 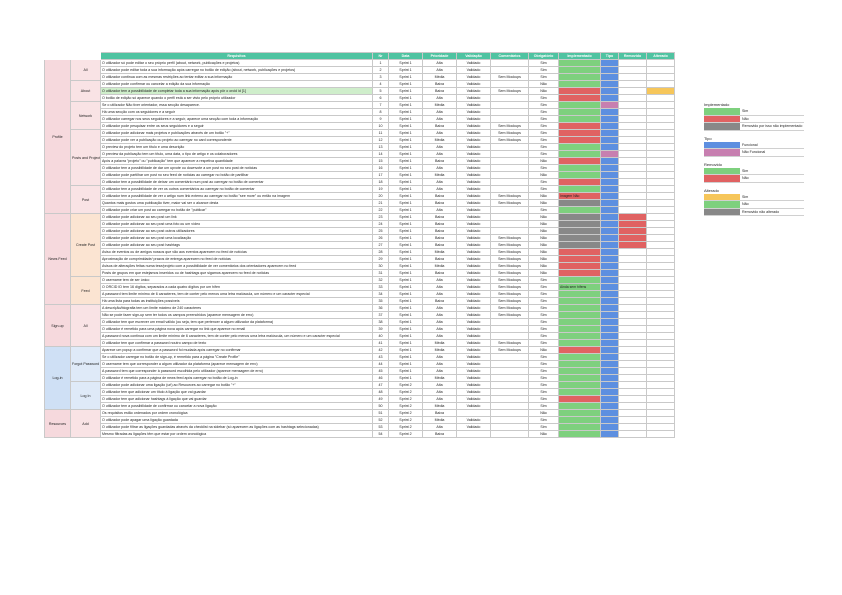 I want to click on header-comentarios: Comentários, so click(x=509, y=56).